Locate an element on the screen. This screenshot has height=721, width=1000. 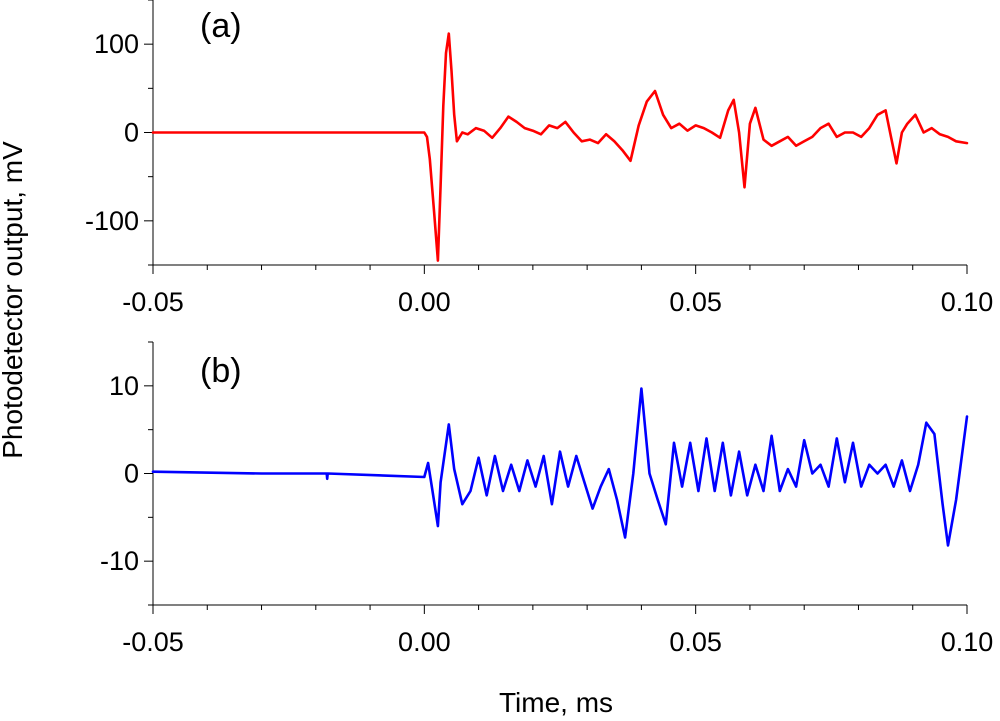
panel-label: (b) is located at coordinates (221, 371).